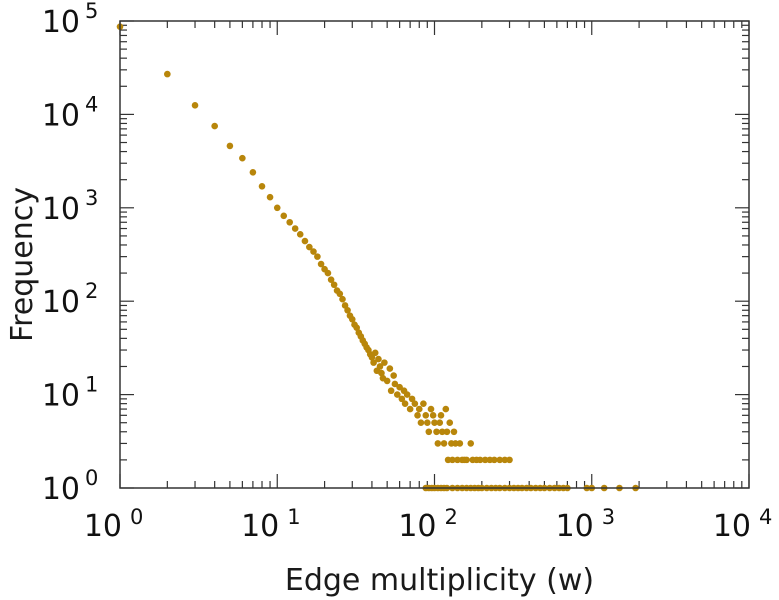 The image size is (779, 600). I want to click on x-tick-label: 10 2, so click(428, 524).